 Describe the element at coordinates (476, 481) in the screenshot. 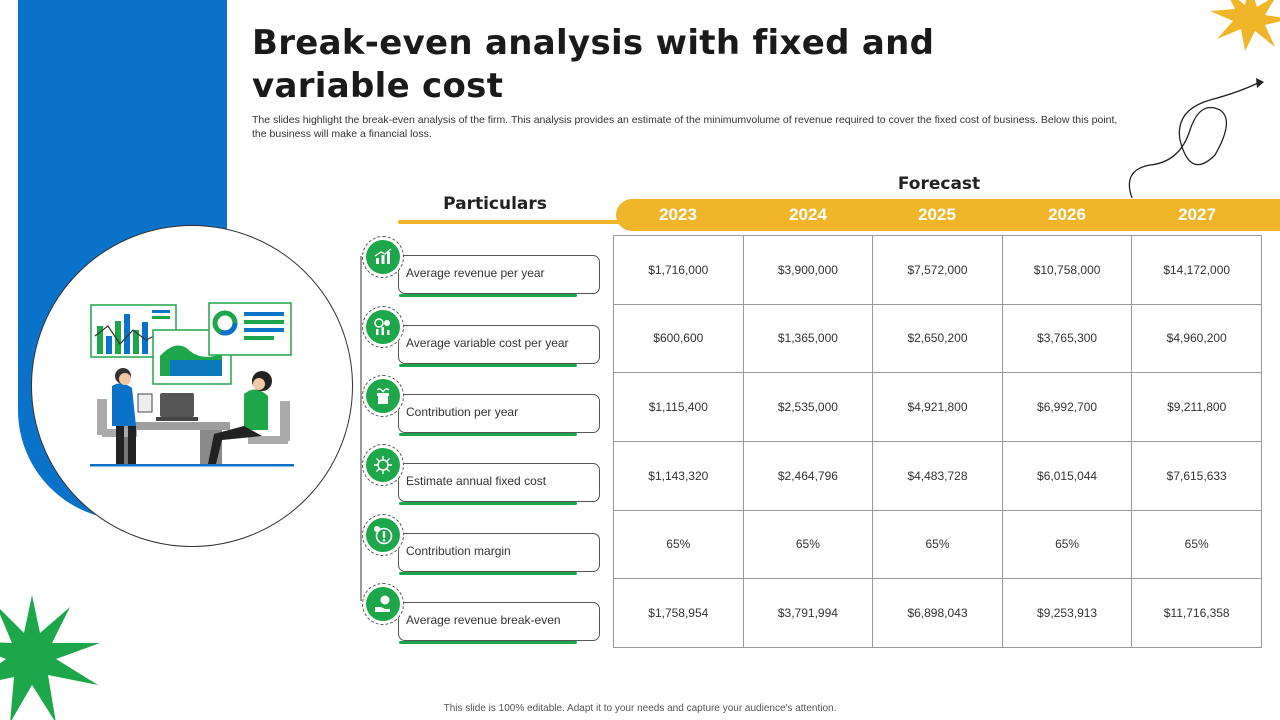

I see `particular-label: Estimate annual fixed cost` at that location.